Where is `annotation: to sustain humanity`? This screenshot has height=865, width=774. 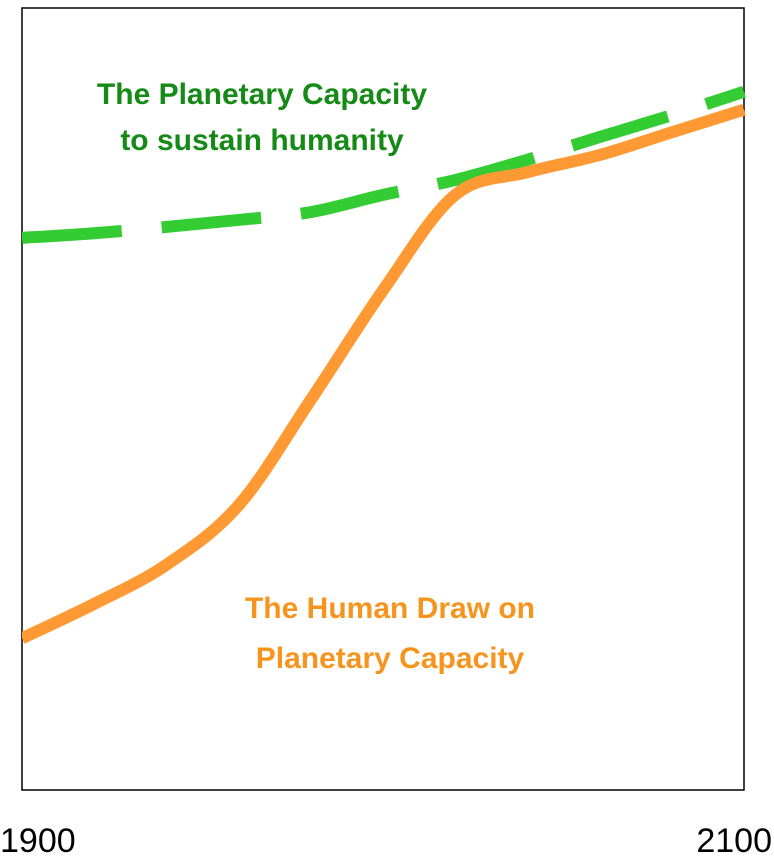
annotation: to sustain humanity is located at coordinates (262, 140).